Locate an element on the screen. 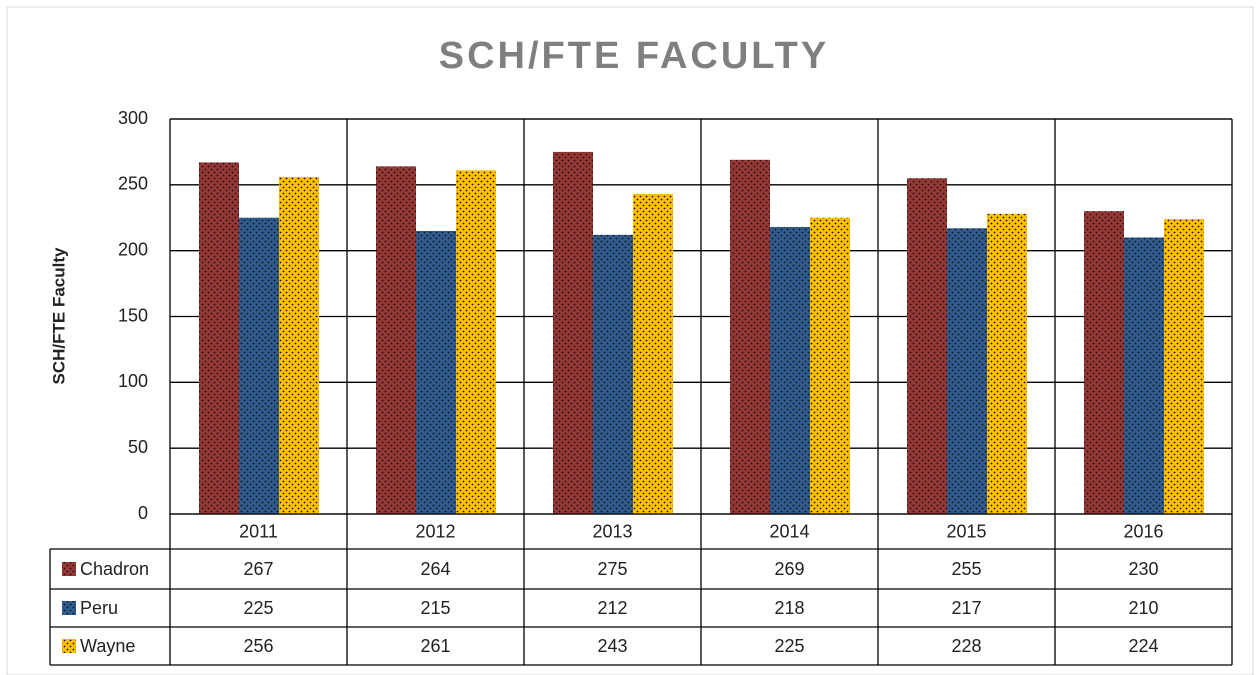 This screenshot has width=1260, height=675. chart-title: SCH/FTE FACULTY is located at coordinates (634, 56).